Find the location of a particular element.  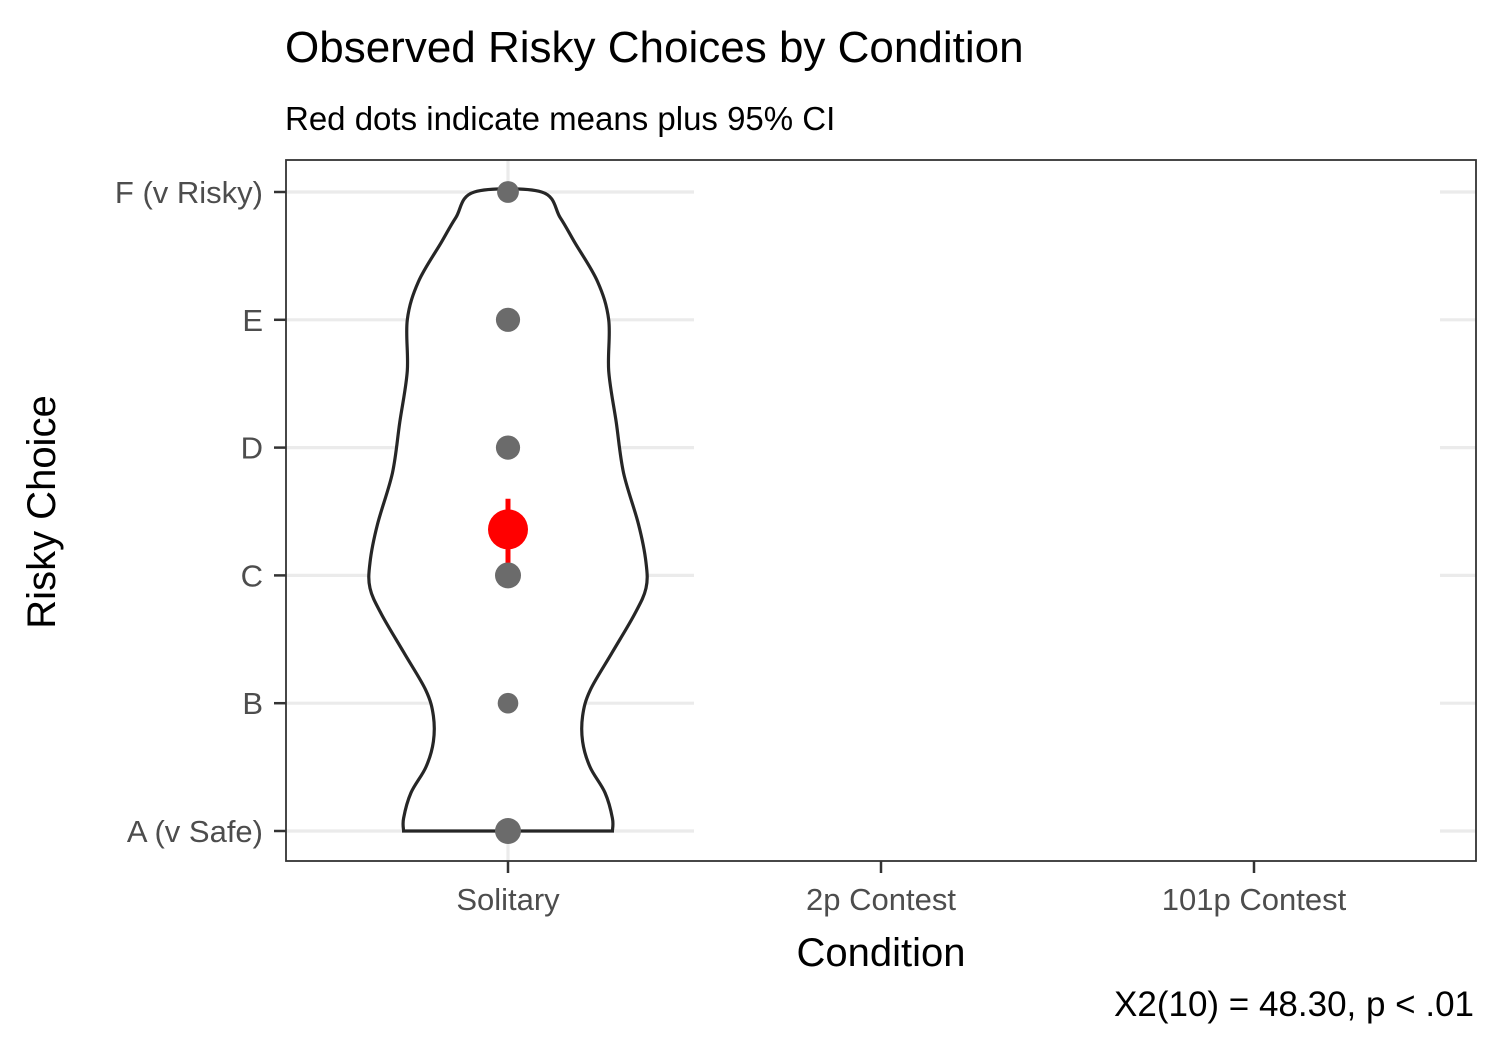

x-axis-ticks: Solitary 2p Contest 101p Contest is located at coordinates (901, 889).